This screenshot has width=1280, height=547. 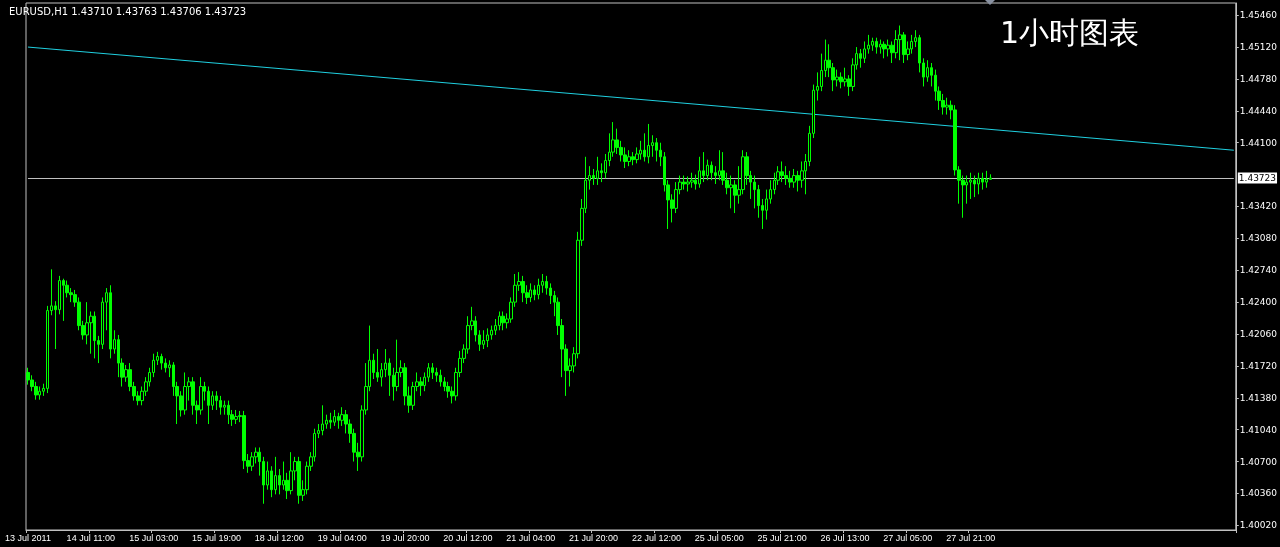 I want to click on y-tick-label: 1.44780, so click(x=1258, y=78).